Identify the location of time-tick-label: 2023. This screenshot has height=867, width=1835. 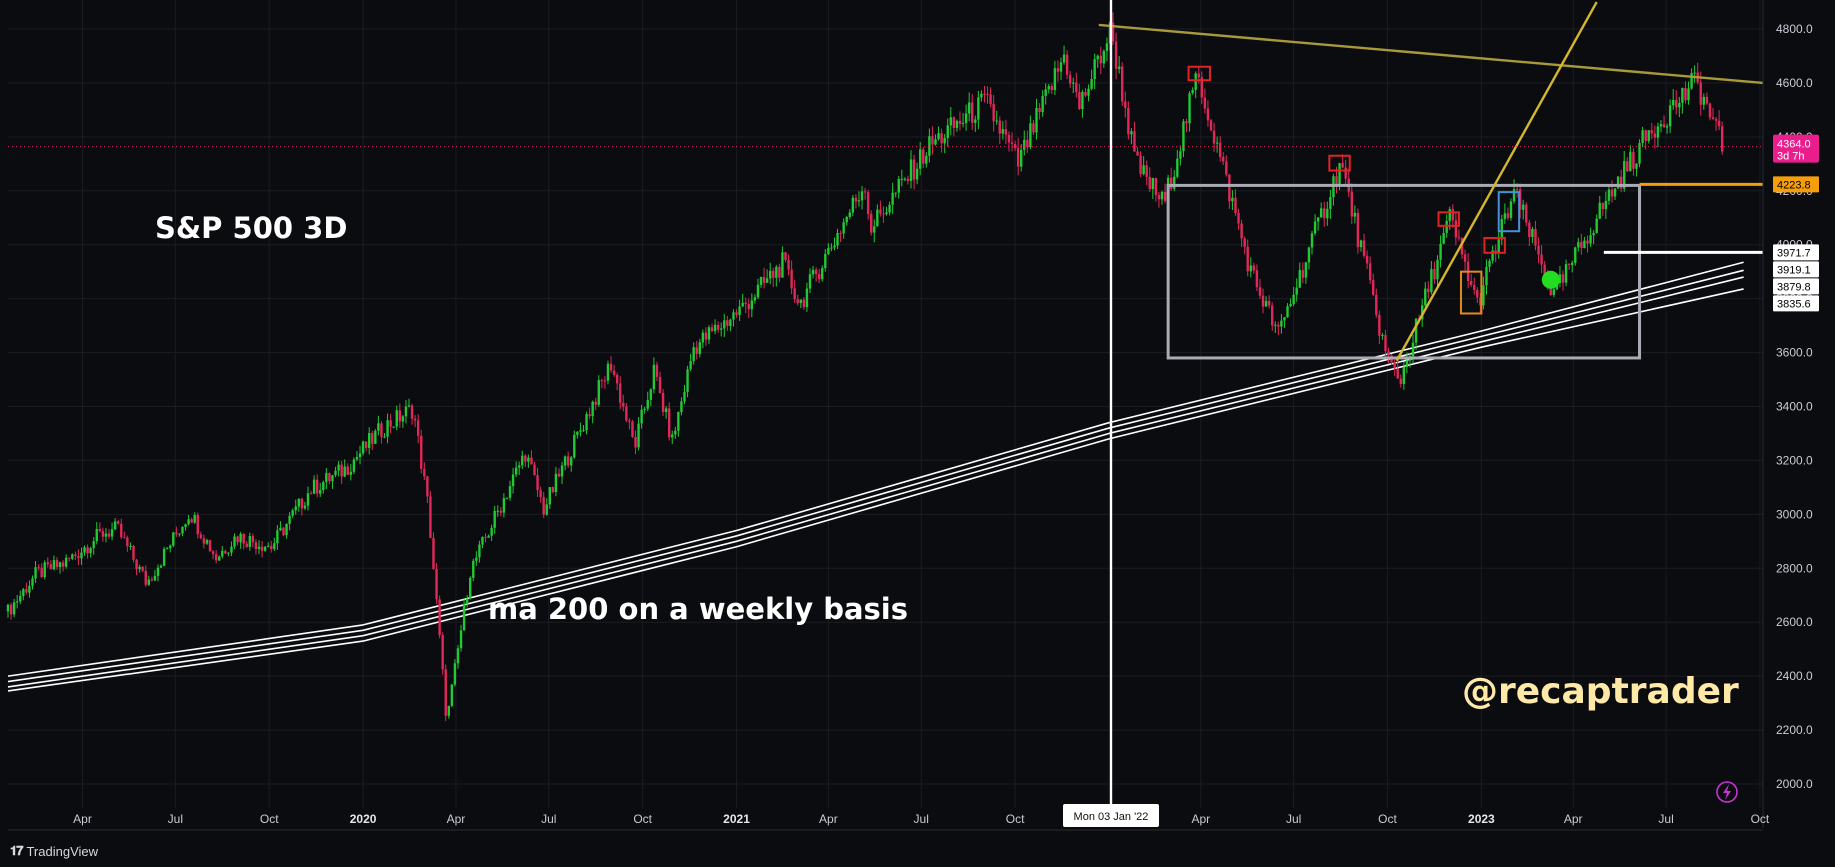
(1481, 819).